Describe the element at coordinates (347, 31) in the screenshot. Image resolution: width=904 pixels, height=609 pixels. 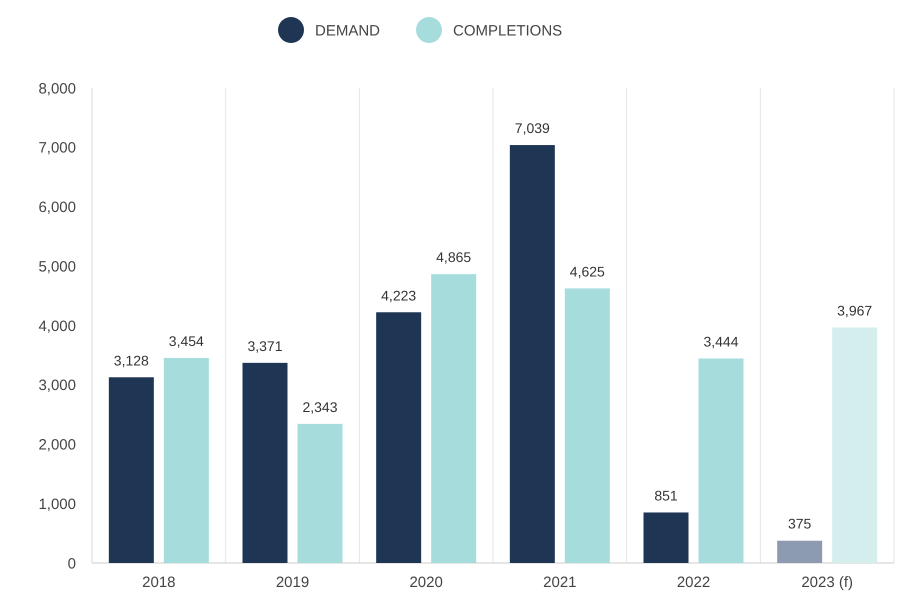
I see `legend-label: DEMAND` at that location.